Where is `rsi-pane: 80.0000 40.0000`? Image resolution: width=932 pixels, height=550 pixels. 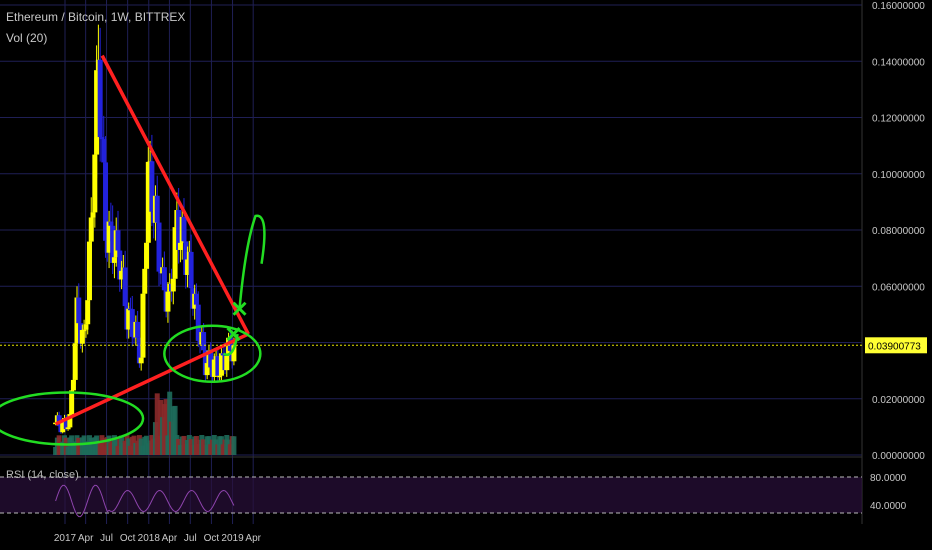 rsi-pane: 80.0000 40.0000 is located at coordinates (453, 495).